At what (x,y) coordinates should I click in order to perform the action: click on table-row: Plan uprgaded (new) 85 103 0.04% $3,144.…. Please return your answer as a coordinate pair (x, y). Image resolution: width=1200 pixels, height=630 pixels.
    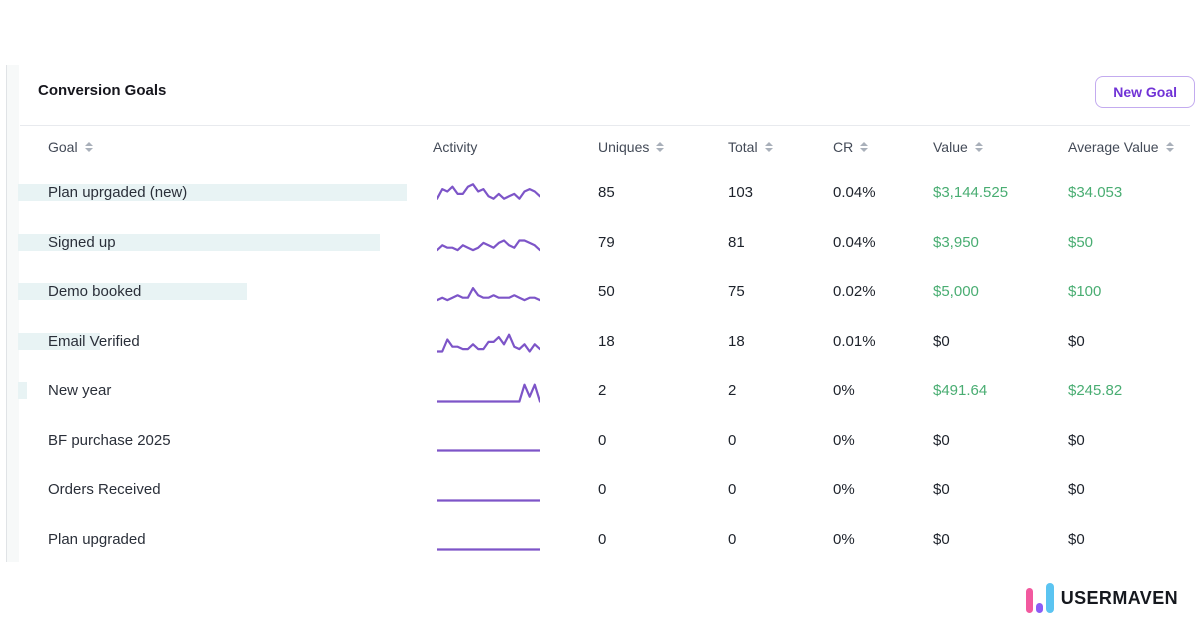
    Looking at the image, I should click on (604, 193).